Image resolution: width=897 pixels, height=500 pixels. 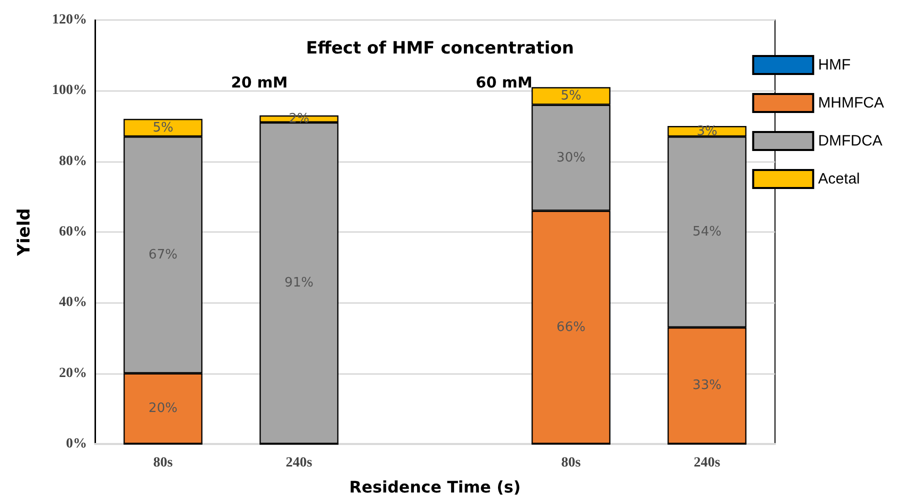 What do you see at coordinates (76, 444) in the screenshot?
I see `y-tick-label: 0%` at bounding box center [76, 444].